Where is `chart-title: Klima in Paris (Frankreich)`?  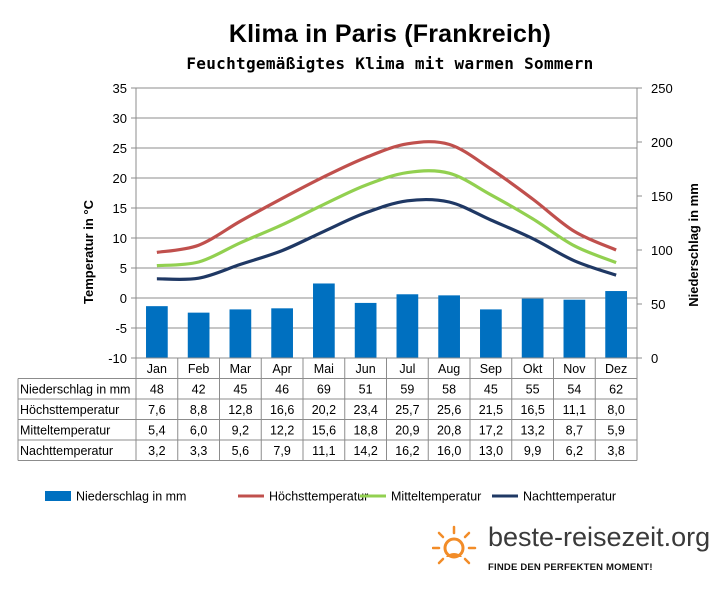 chart-title: Klima in Paris (Frankreich) is located at coordinates (390, 34).